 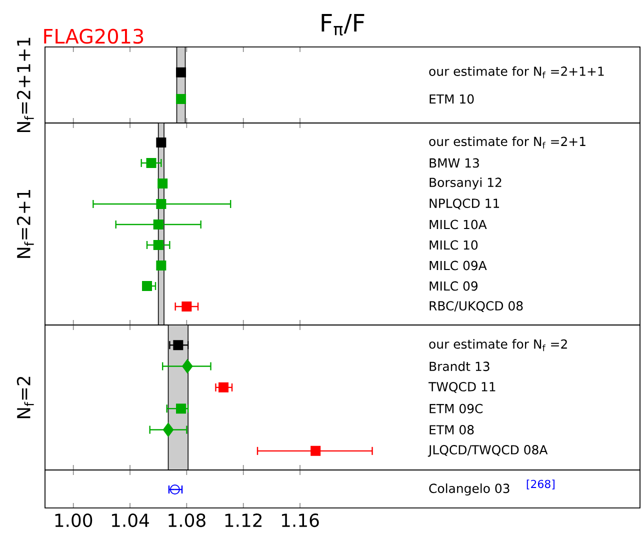 I want to click on text: FLAG2013, so click(x=94, y=36).